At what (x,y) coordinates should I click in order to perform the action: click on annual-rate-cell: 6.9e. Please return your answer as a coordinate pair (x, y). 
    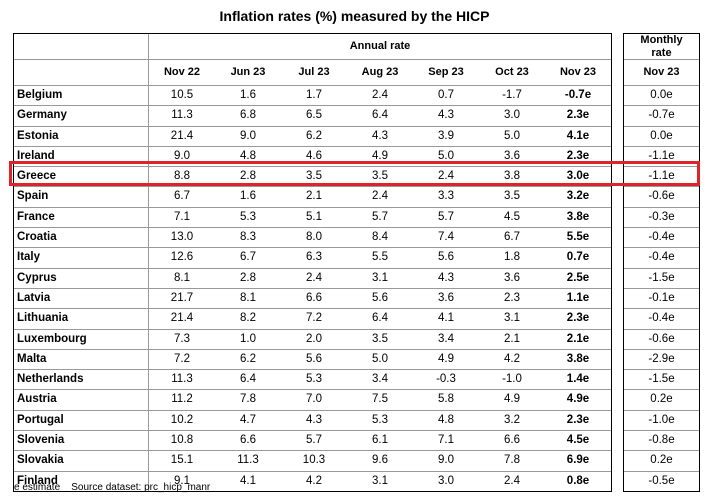
    Looking at the image, I should click on (578, 461).